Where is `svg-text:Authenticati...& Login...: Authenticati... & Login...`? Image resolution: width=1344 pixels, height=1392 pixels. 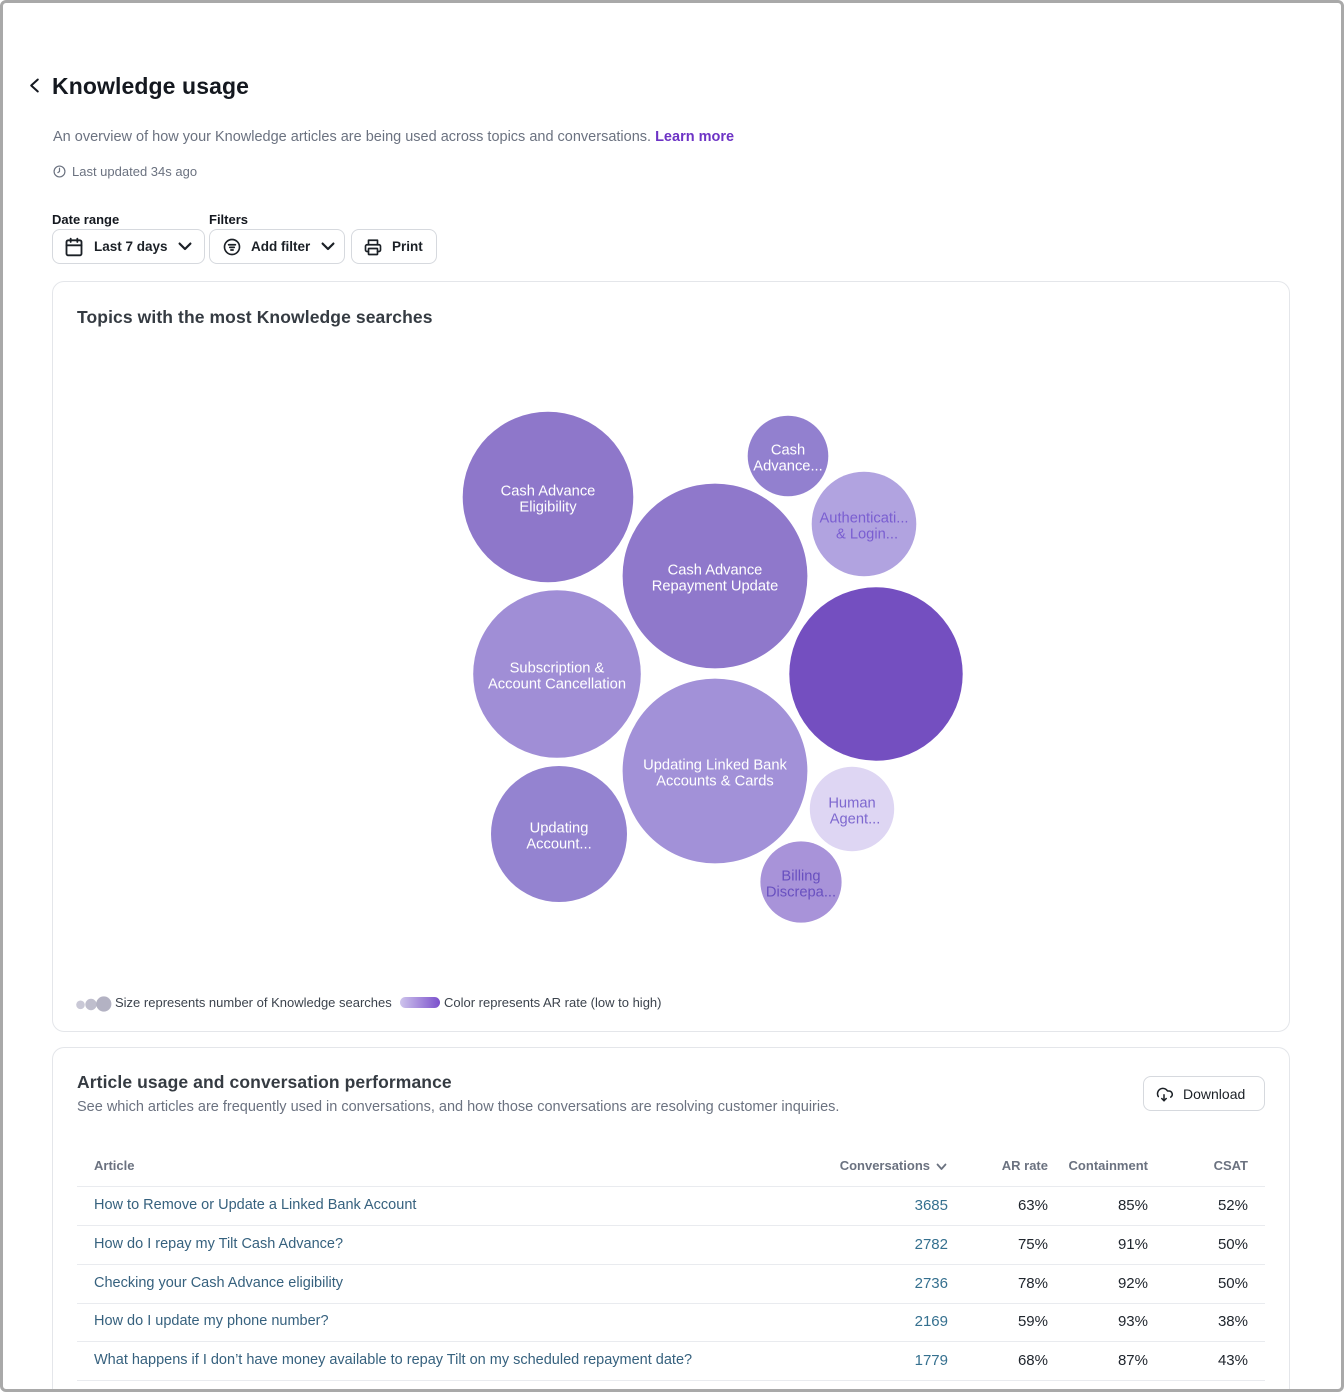
svg-text:Authenticati...& Login...: Authenticati... & Login... is located at coordinates (864, 527).